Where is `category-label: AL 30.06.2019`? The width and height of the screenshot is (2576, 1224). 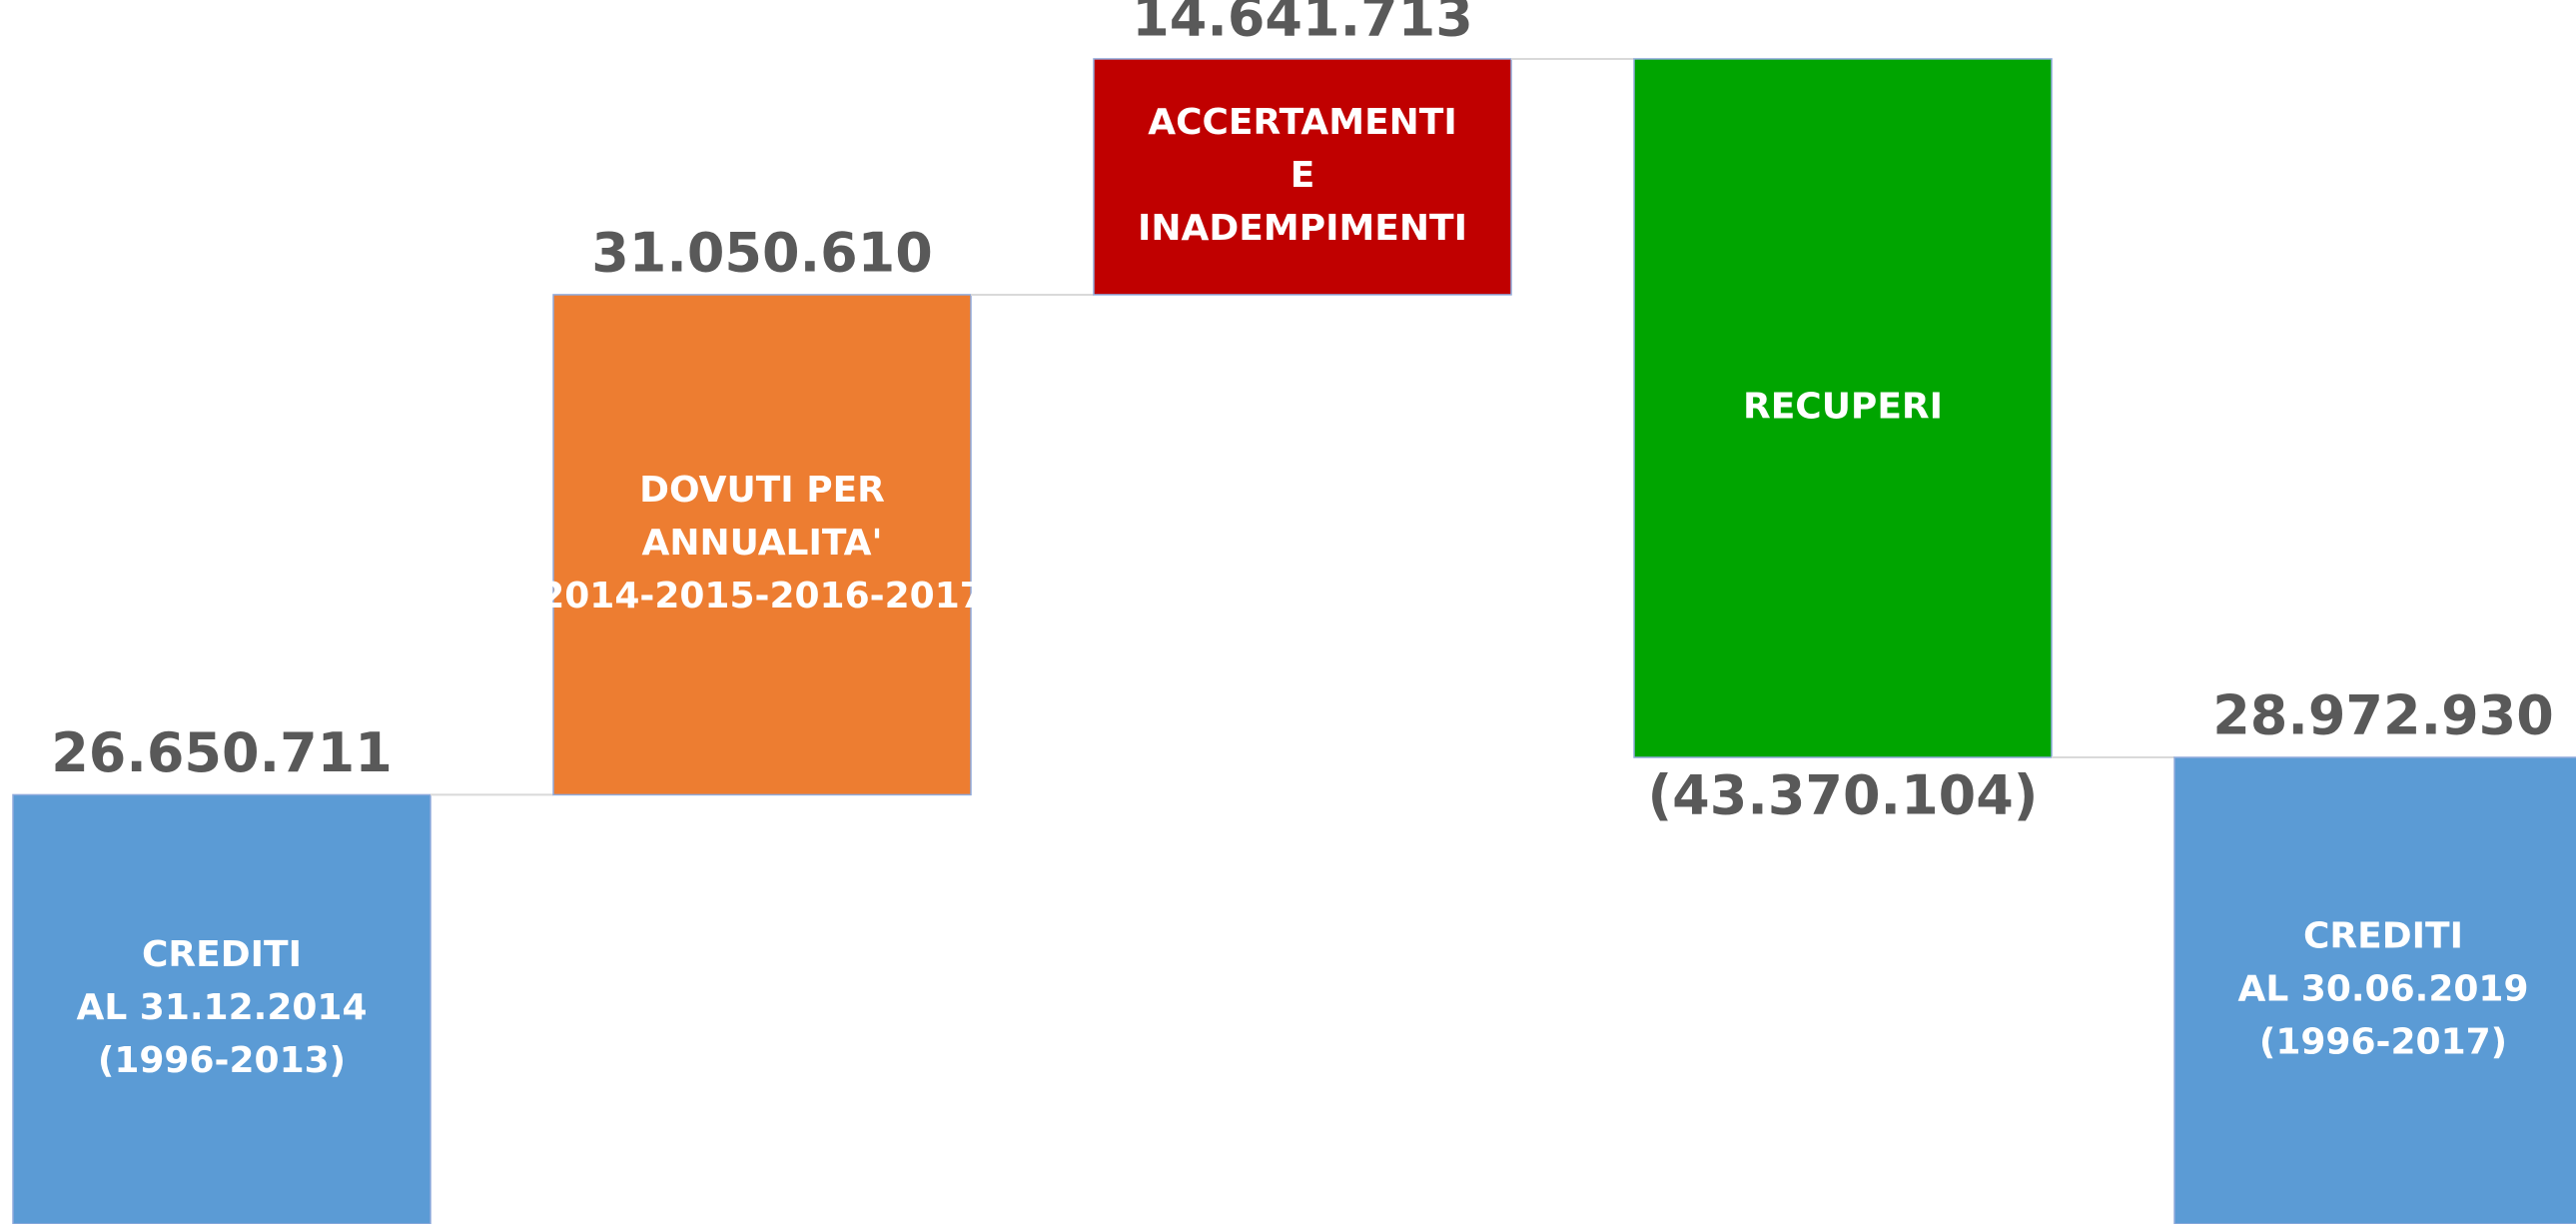
category-label: AL 30.06.2019 is located at coordinates (2383, 989).